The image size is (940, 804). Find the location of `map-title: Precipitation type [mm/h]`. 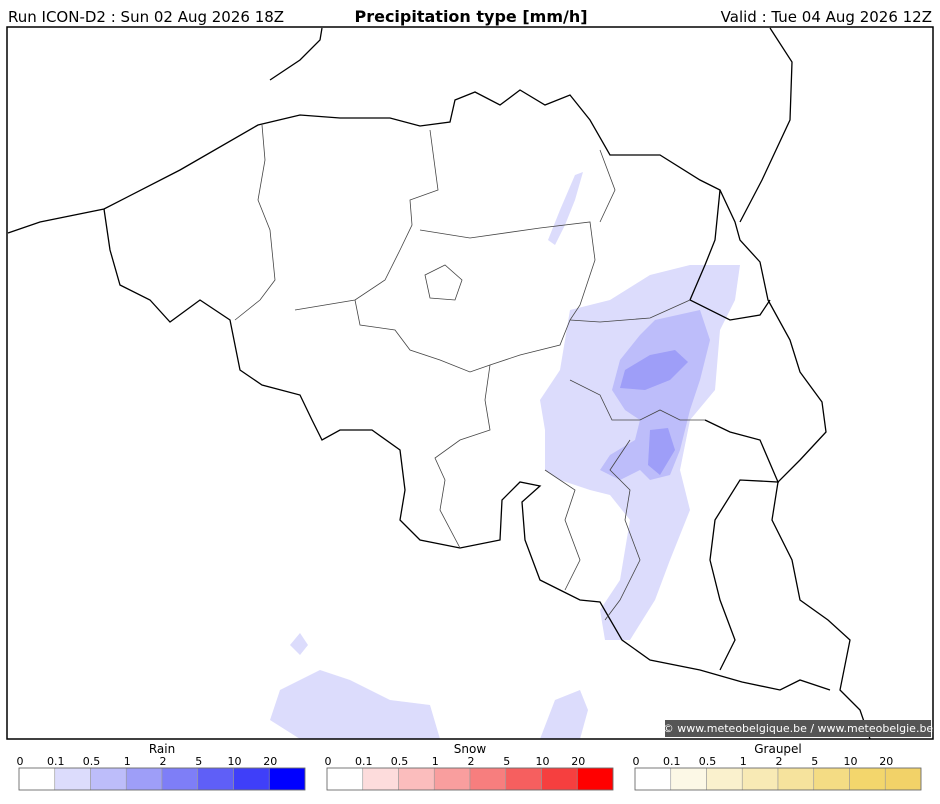

map-title: Precipitation type [mm/h] is located at coordinates (470, 16).